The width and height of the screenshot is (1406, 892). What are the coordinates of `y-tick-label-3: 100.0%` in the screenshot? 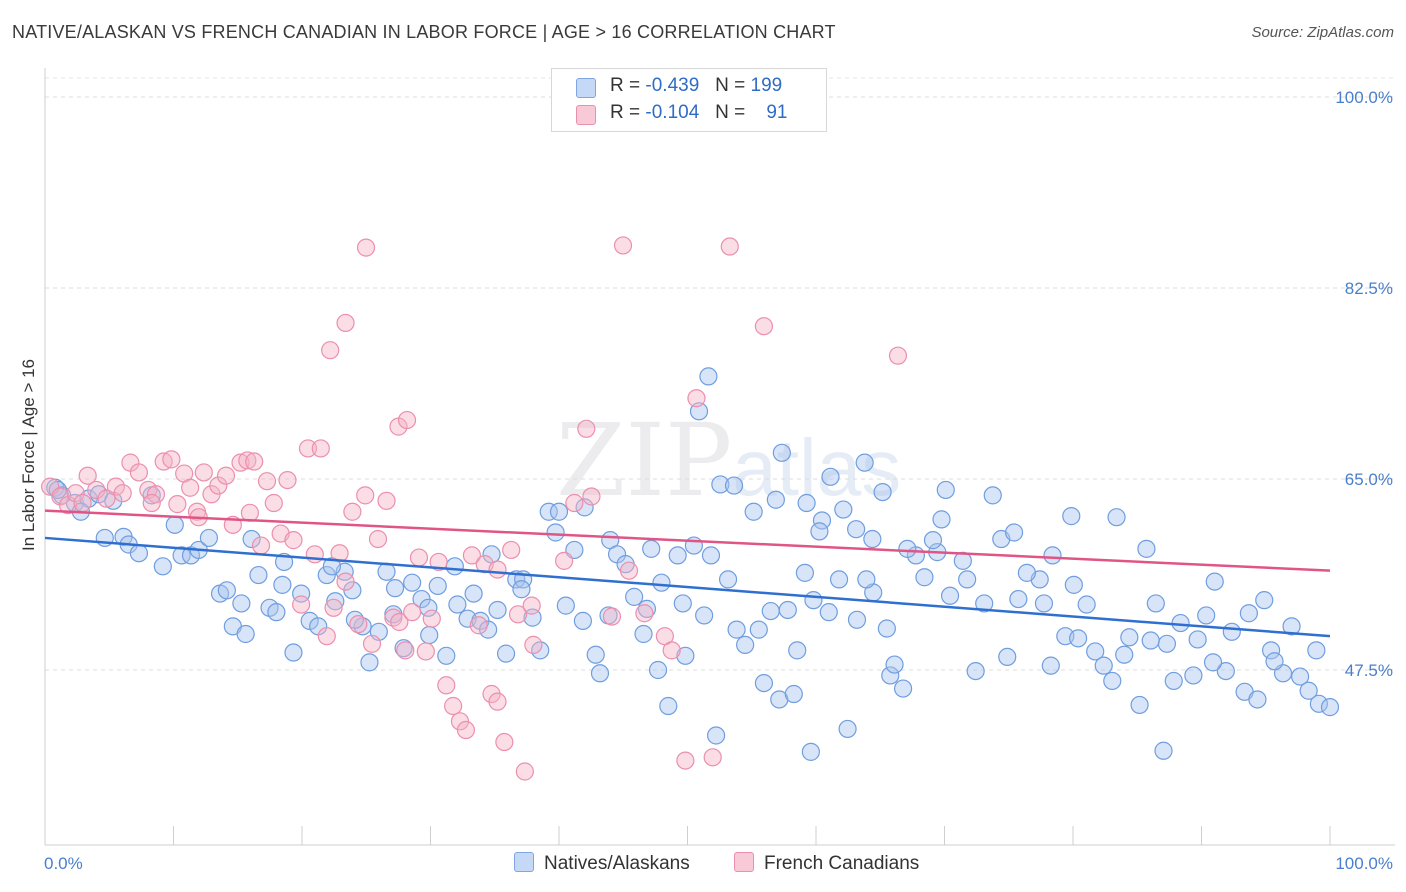 It's located at (1364, 97).